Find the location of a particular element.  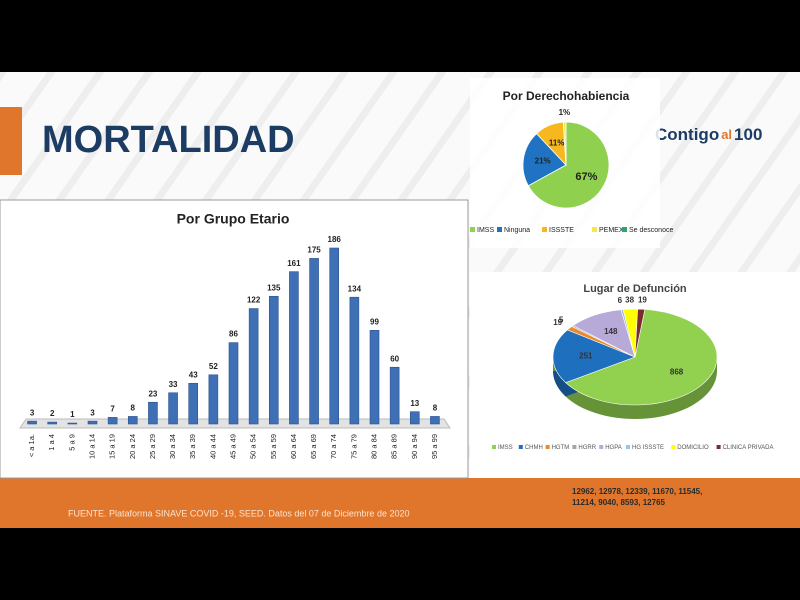

legend-label: HG ISSSTE is located at coordinates (648, 448).